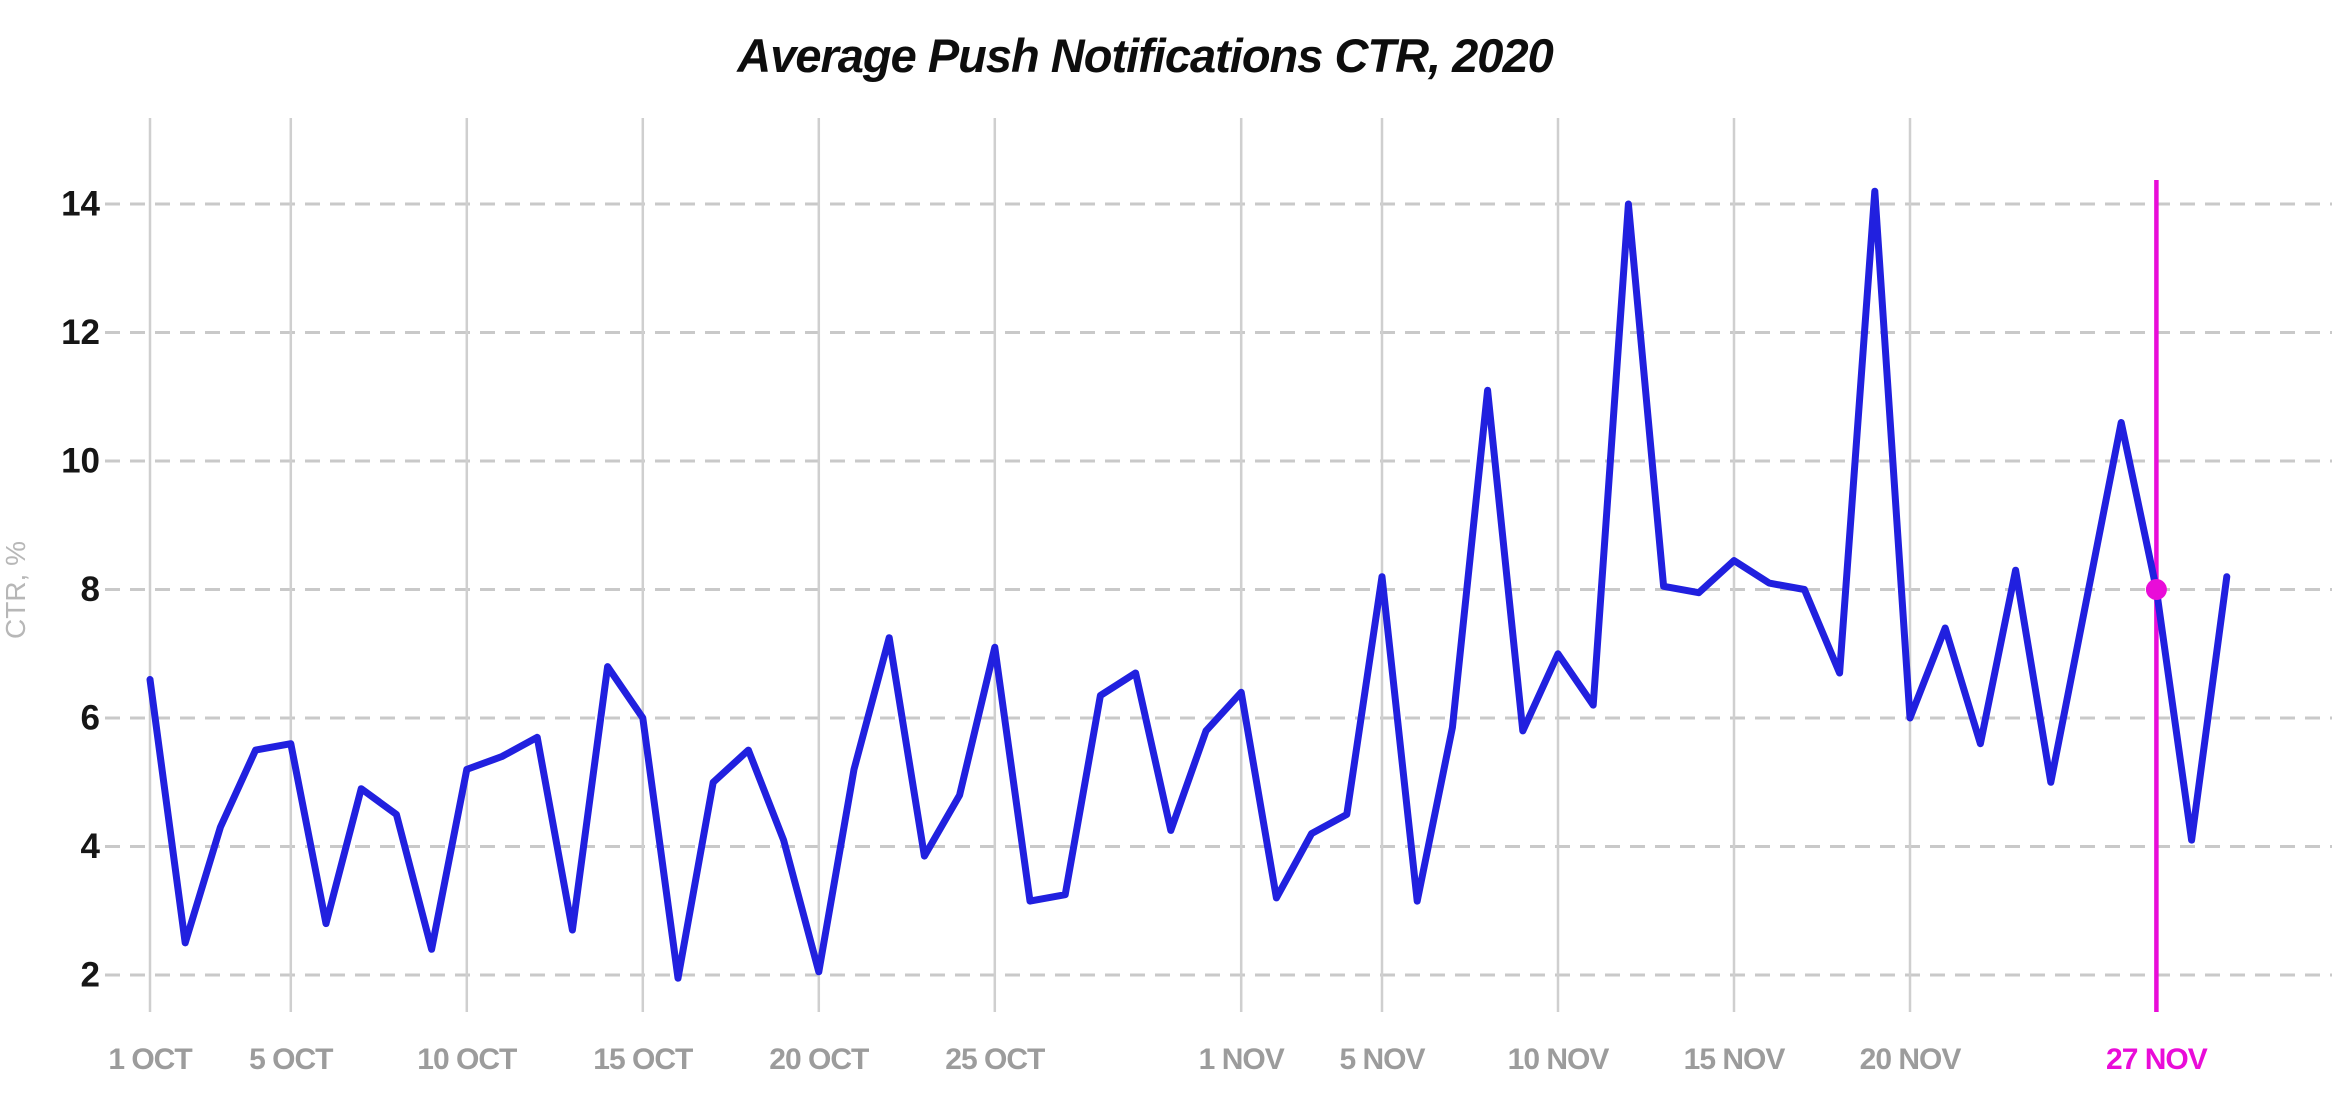 This screenshot has height=1113, width=2345. Describe the element at coordinates (2156, 589) in the screenshot. I see `highlight-data-point` at that location.